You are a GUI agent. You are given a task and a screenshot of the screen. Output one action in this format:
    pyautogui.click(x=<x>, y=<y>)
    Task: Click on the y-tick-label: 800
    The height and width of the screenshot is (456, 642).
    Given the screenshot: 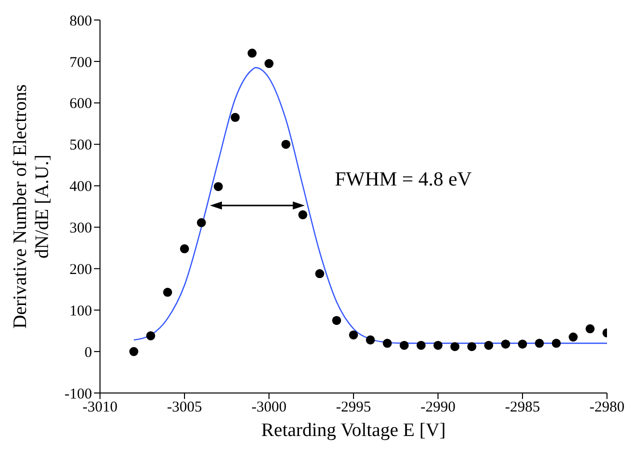 What is the action you would take?
    pyautogui.click(x=81, y=21)
    